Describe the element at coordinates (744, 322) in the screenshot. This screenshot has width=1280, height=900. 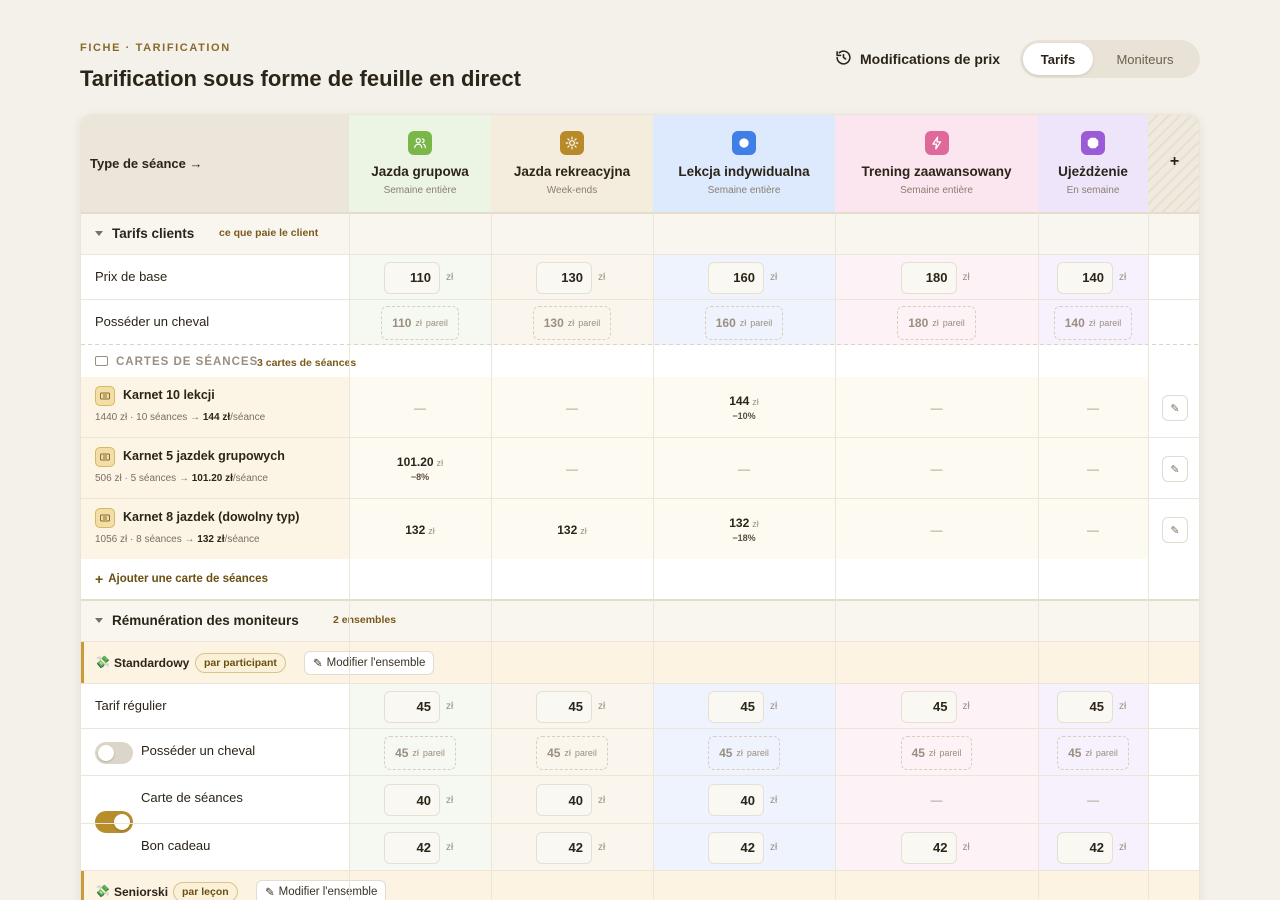
I see `own-horse-price-same-value: 160 zł pareil` at that location.